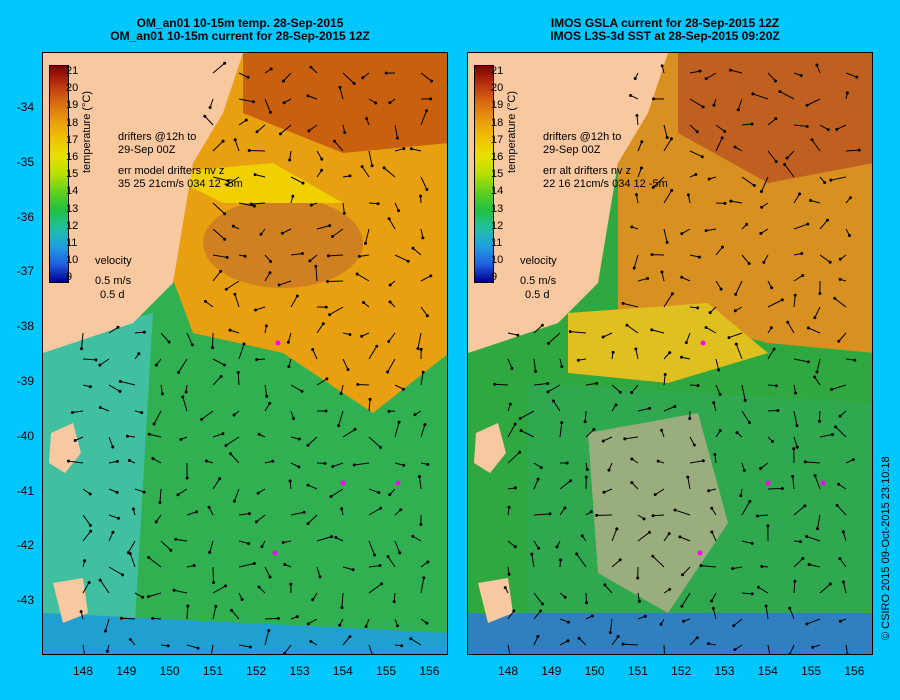 The width and height of the screenshot is (900, 700). Describe the element at coordinates (582, 143) in the screenshot. I see `right-drifters-legend: drifters @12h to 29-Sep 00Z` at that location.